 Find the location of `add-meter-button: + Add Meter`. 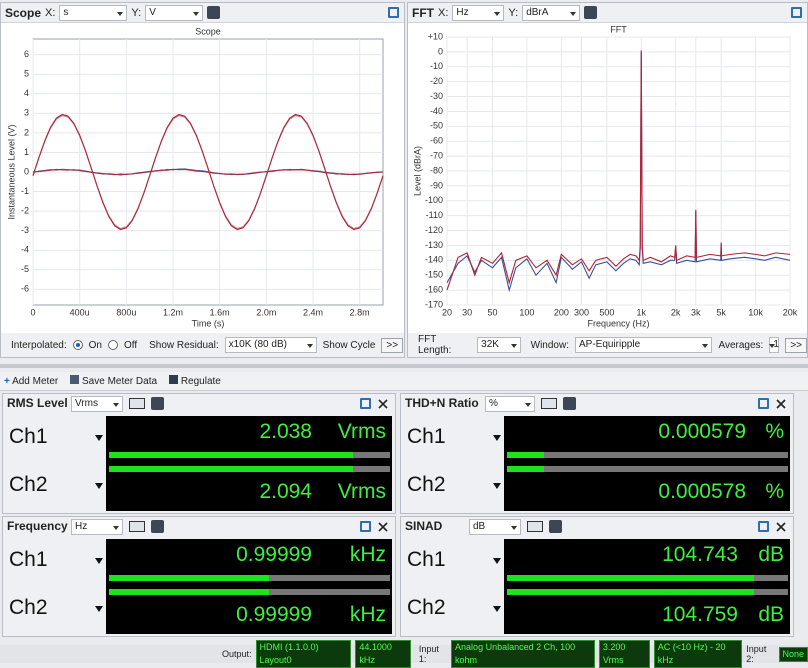

add-meter-button: + Add Meter is located at coordinates (31, 381).